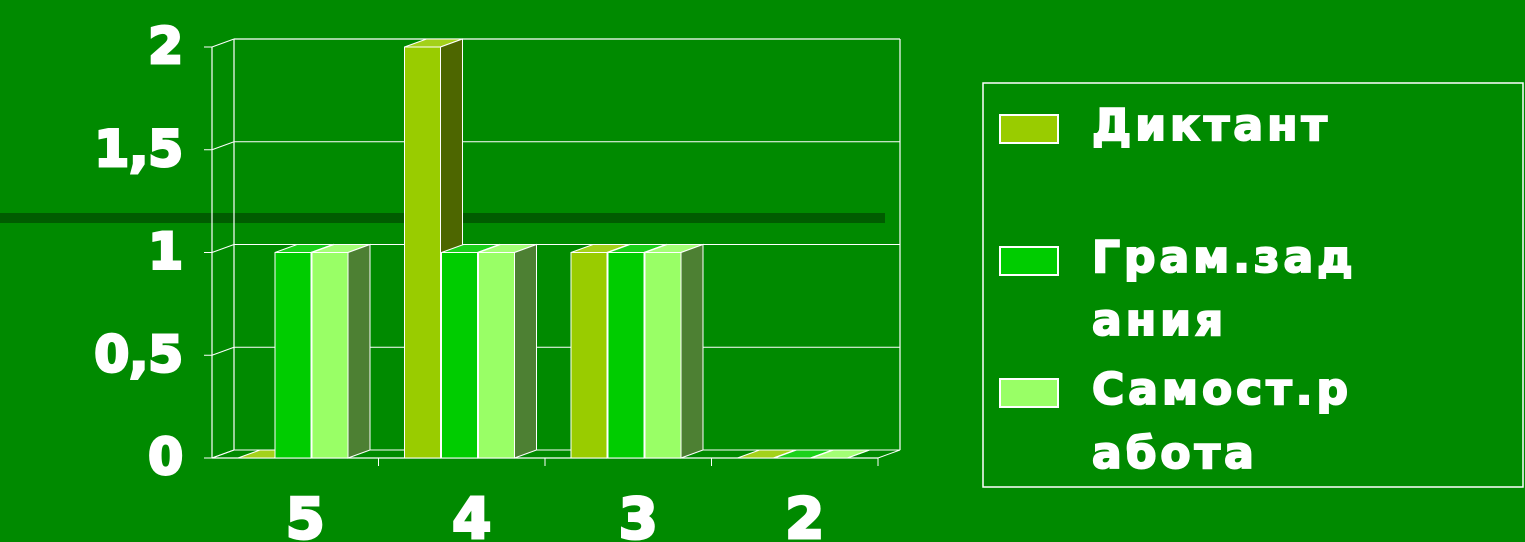 This screenshot has width=1525, height=542. Describe the element at coordinates (554, 514) in the screenshot. I see `x-tick-labels: 5 4 3 2` at that location.